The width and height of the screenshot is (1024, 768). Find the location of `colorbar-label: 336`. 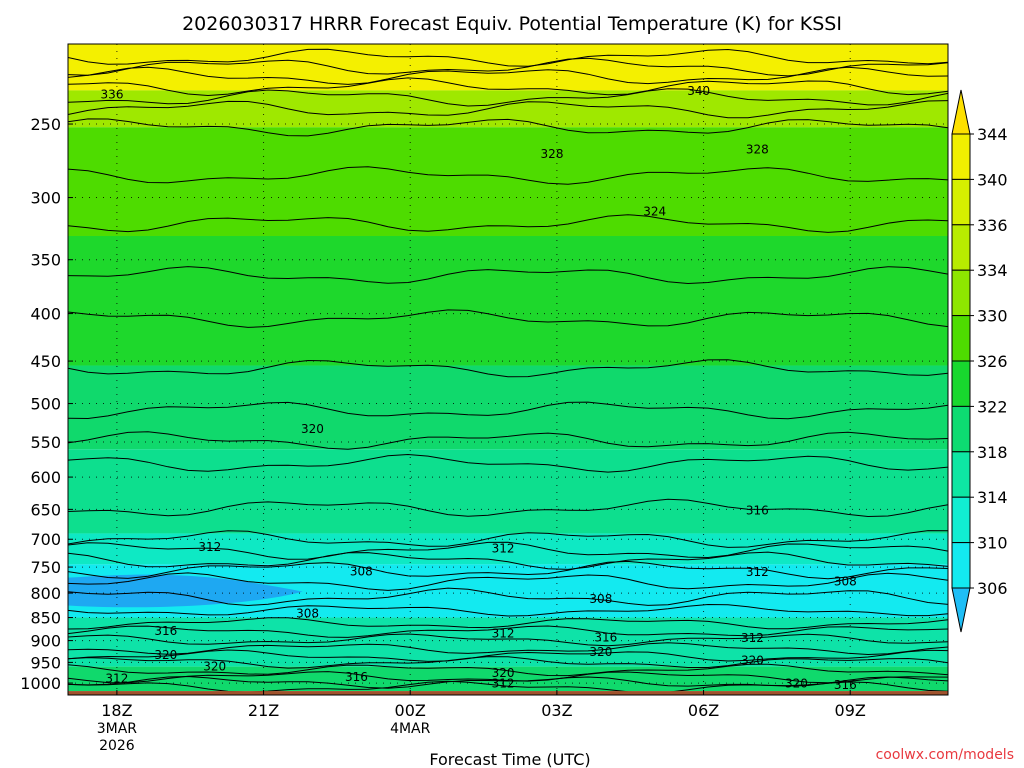

colorbar-label: 336 is located at coordinates (992, 225).